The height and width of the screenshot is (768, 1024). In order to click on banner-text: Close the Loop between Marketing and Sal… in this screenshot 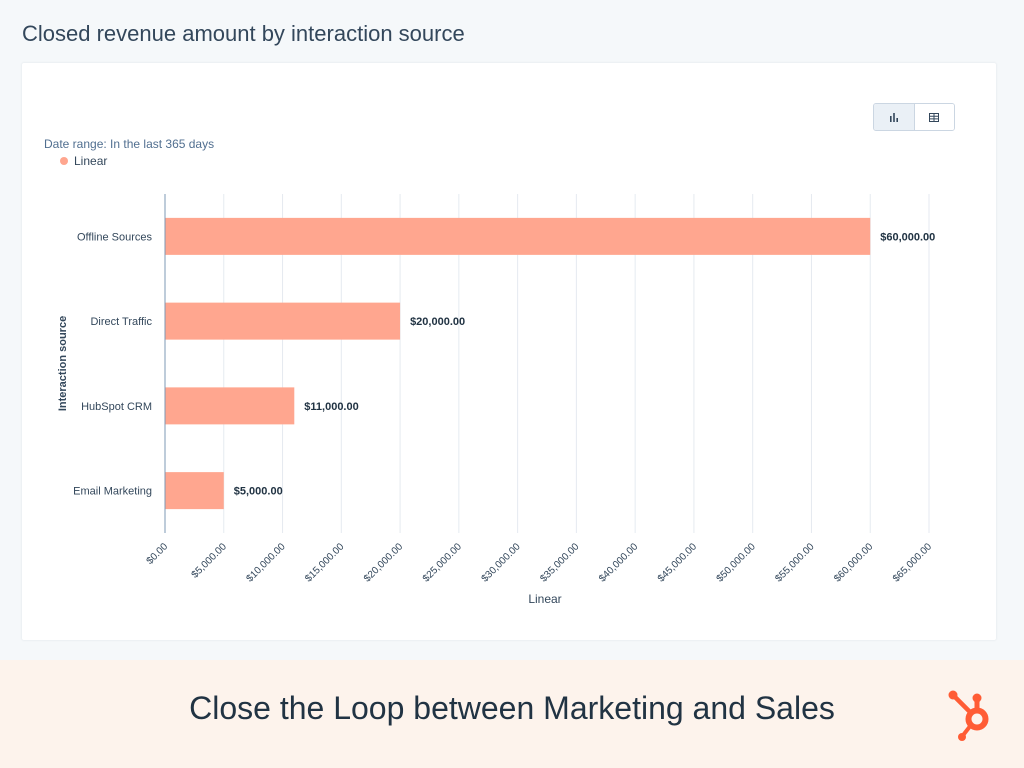, I will do `click(512, 708)`.